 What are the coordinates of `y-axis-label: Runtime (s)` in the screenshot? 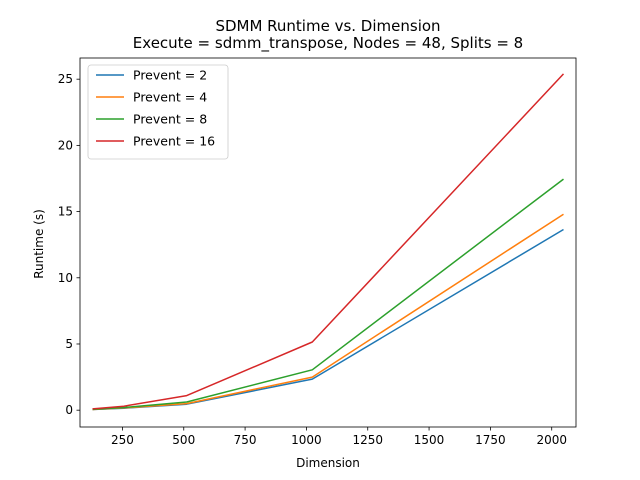 It's located at (39, 244).